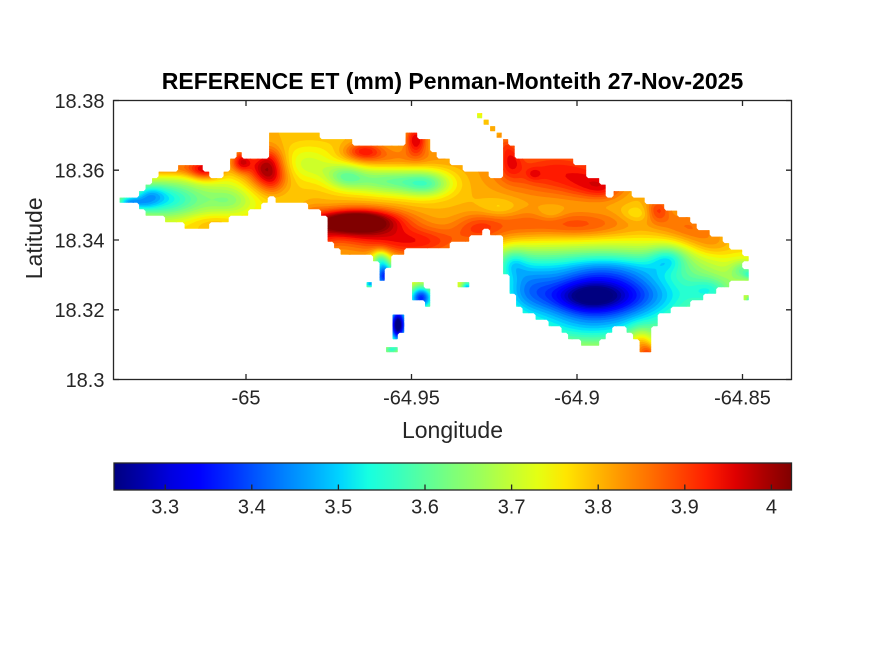 This screenshot has height=661, width=875. Describe the element at coordinates (685, 508) in the screenshot. I see `svg-text: 3.9` at that location.